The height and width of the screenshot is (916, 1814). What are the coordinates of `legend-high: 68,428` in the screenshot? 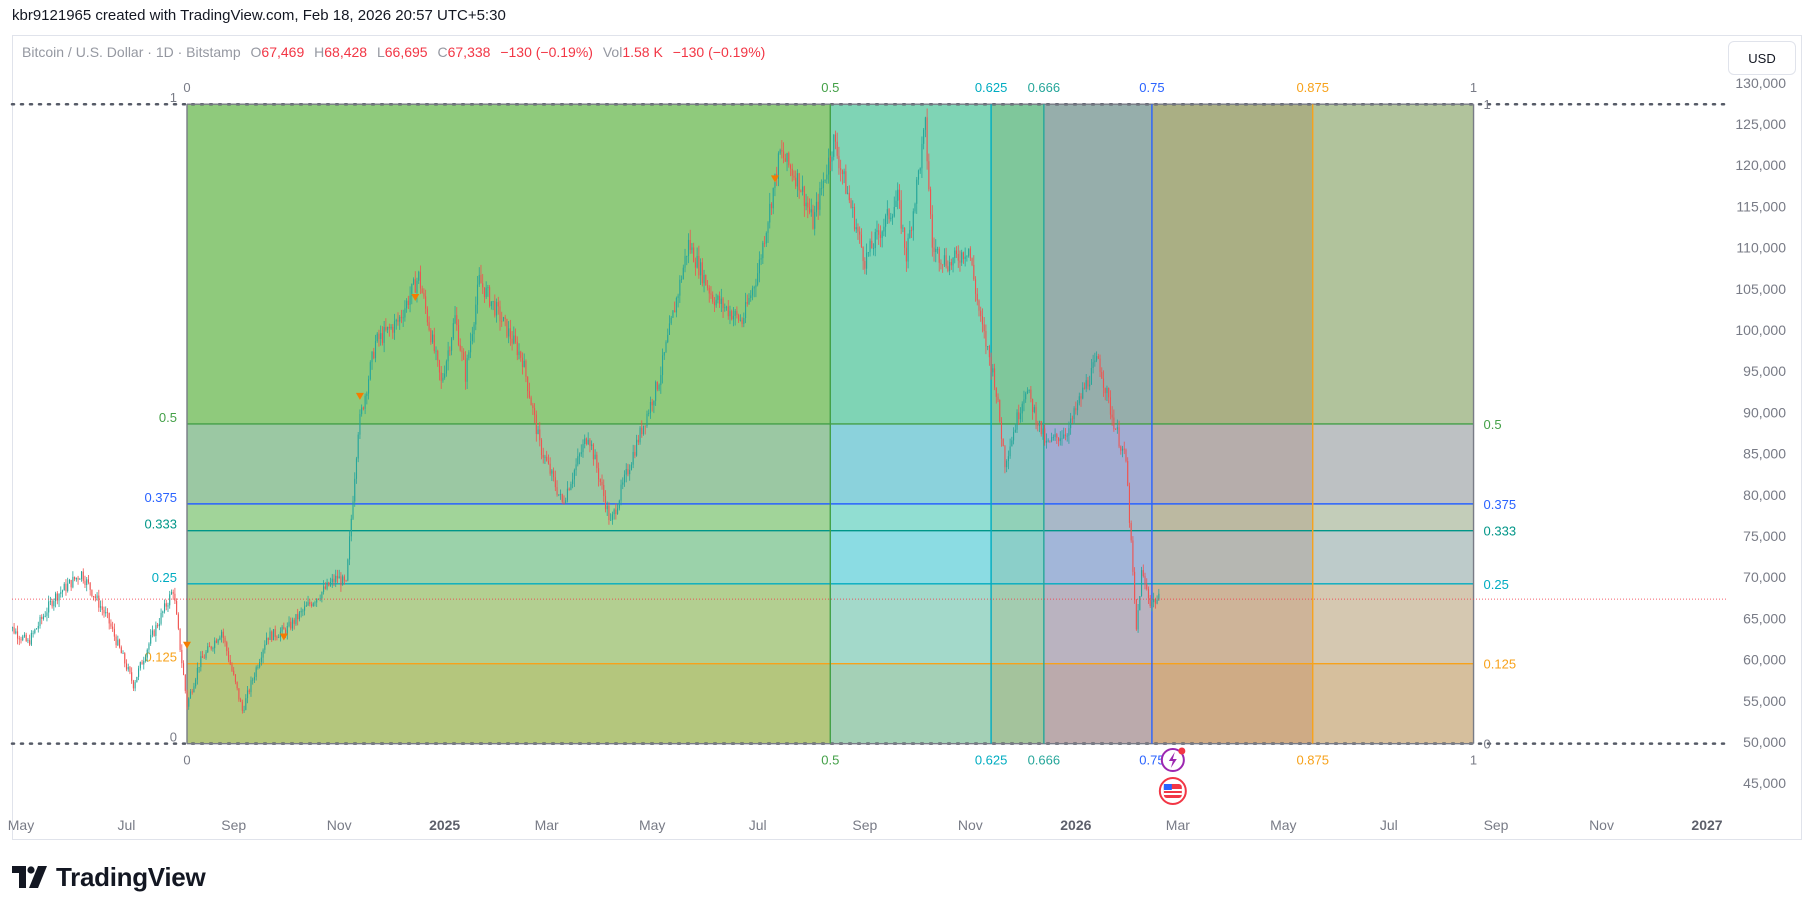 It's located at (346, 52).